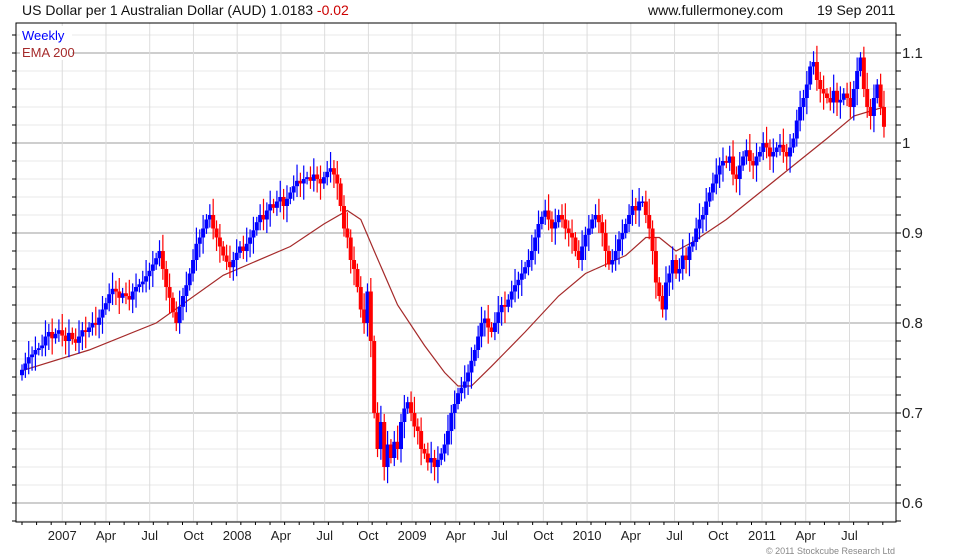 The image size is (980, 560). What do you see at coordinates (333, 10) in the screenshot?
I see `price-change: -0.02` at bounding box center [333, 10].